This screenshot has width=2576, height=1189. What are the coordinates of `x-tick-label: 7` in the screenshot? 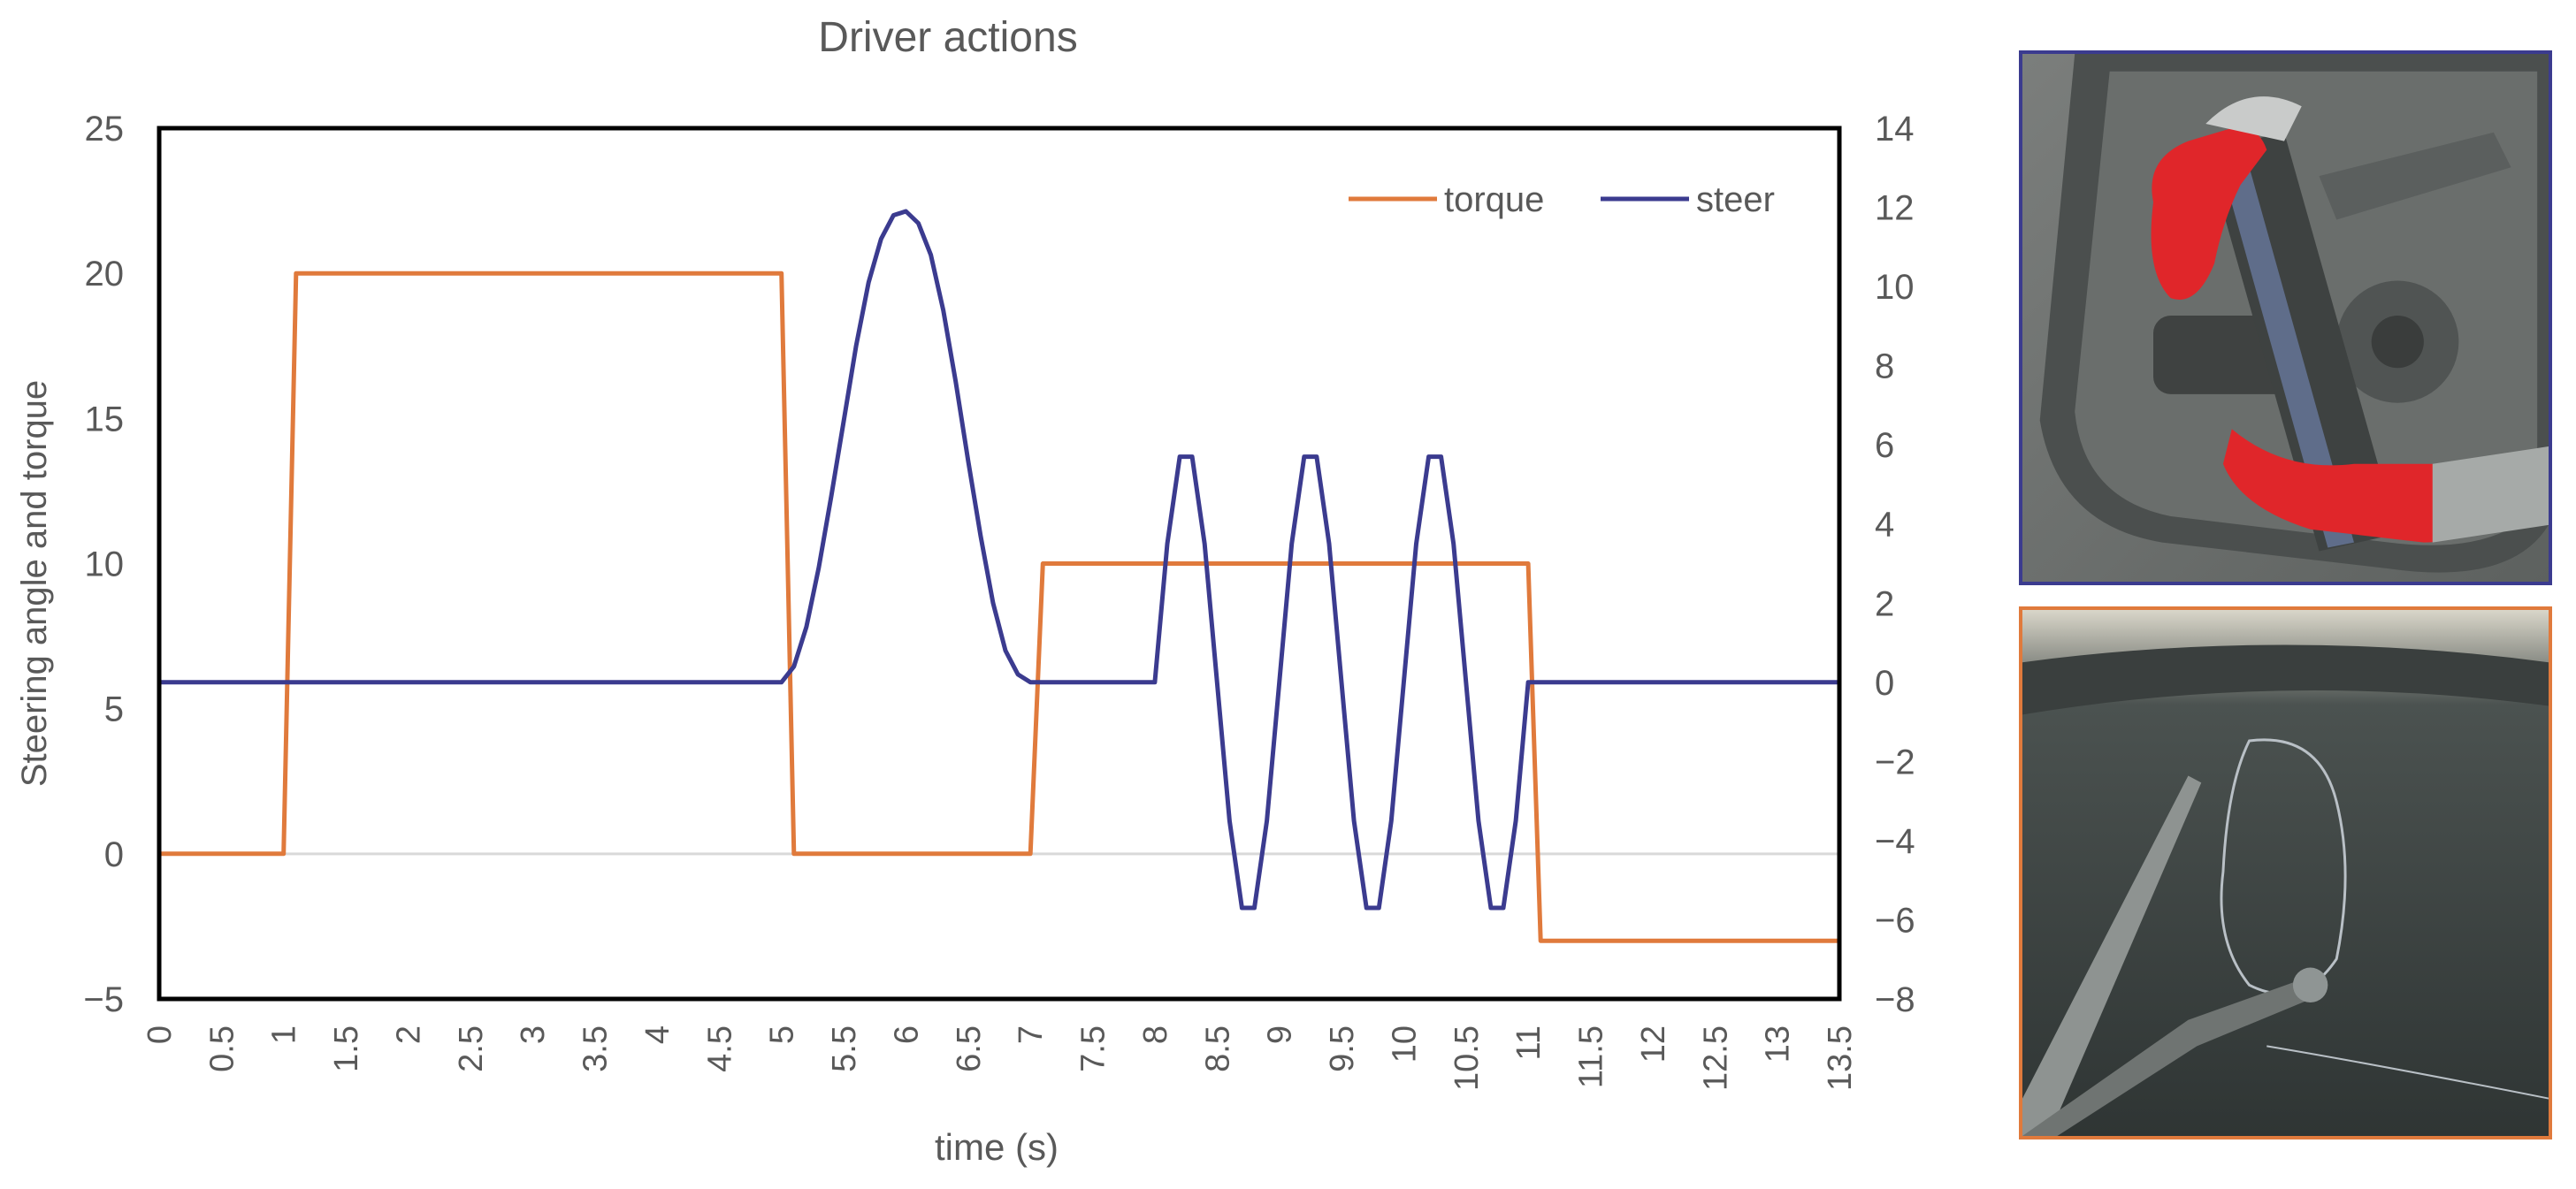 It's located at (1031, 1034).